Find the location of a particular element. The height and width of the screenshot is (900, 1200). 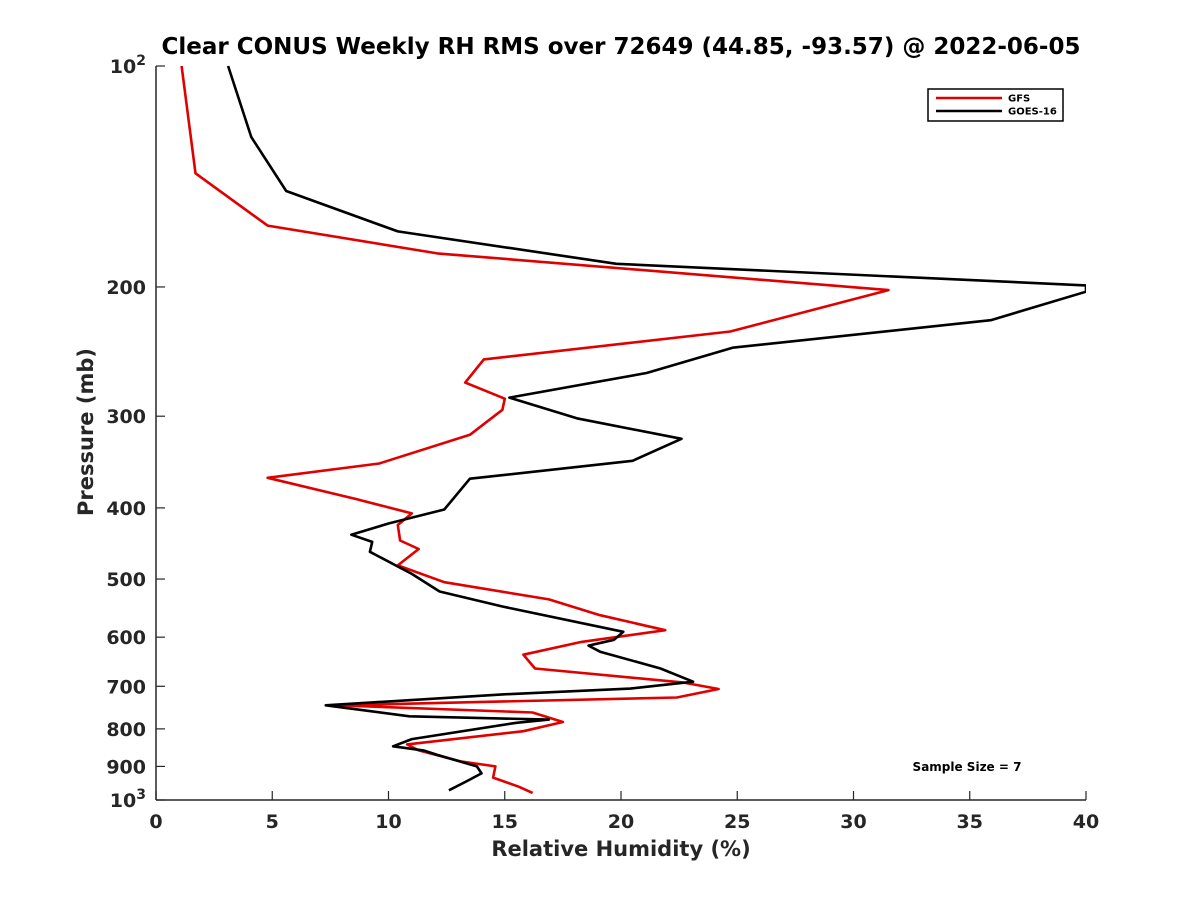

y-tick-label: 500 is located at coordinates (126, 580).